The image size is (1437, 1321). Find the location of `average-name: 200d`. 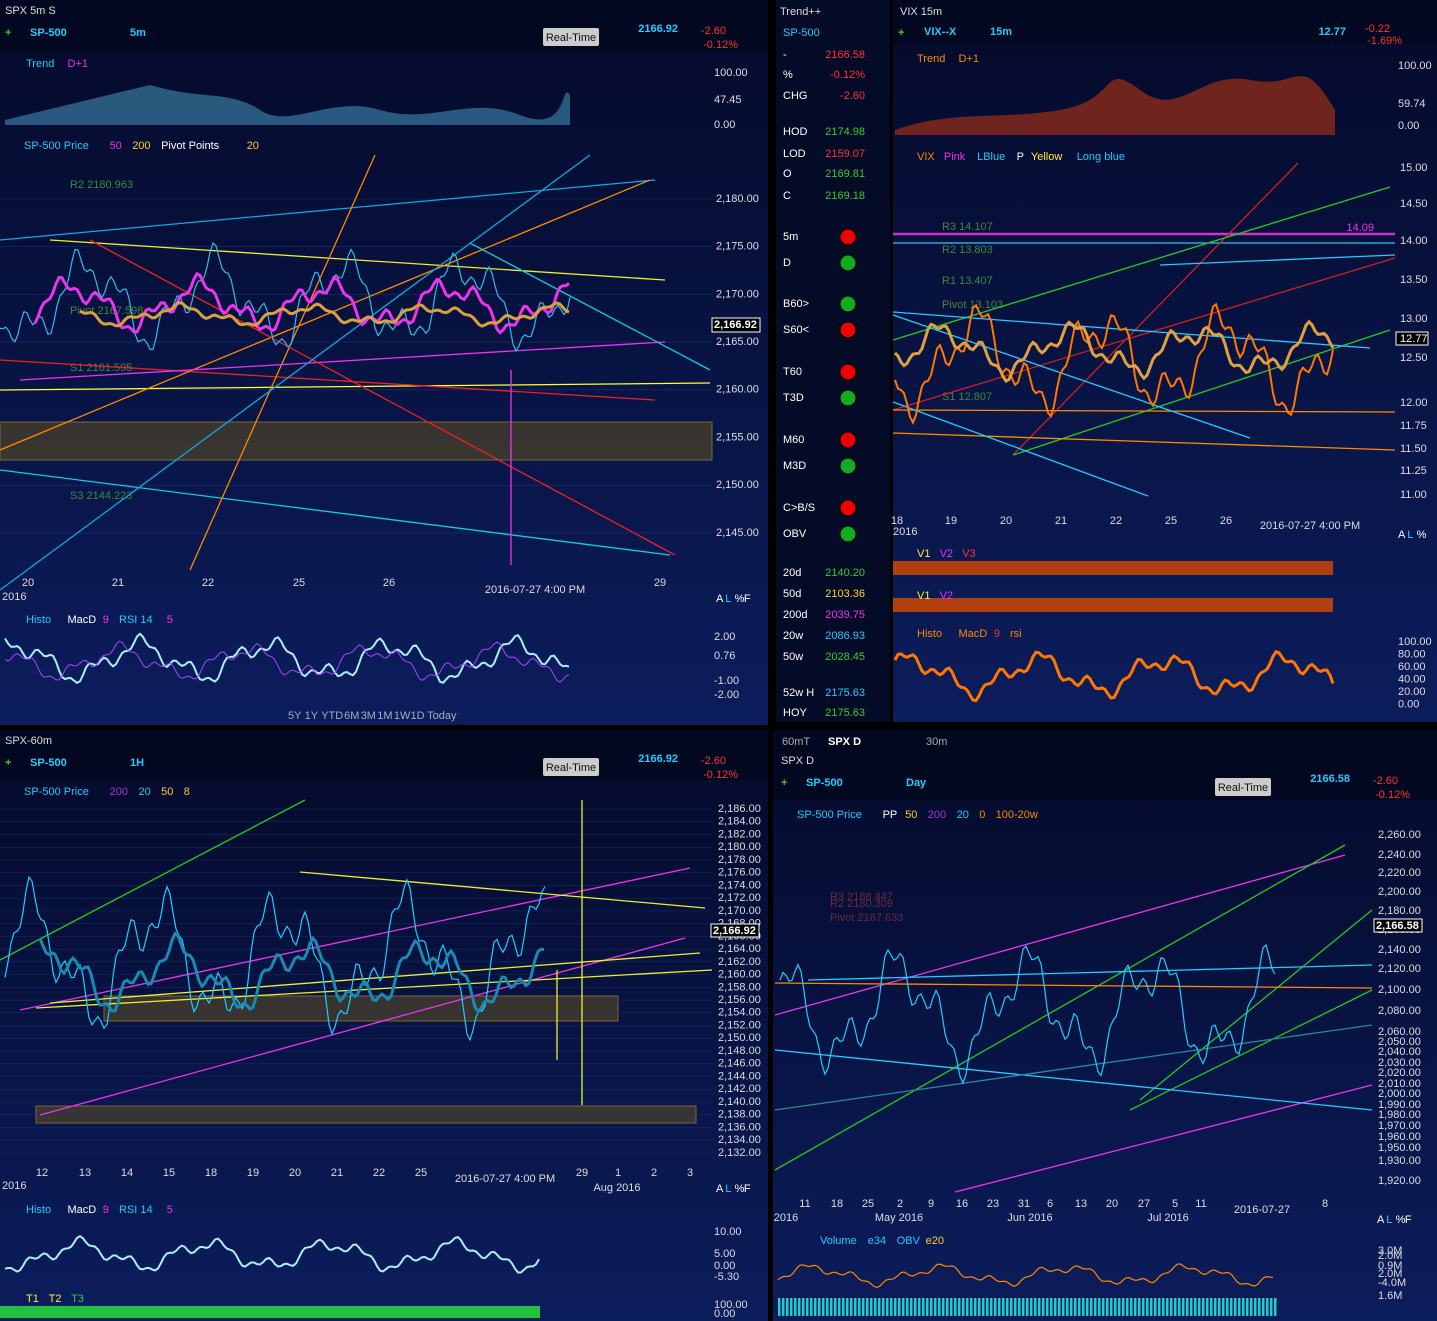

average-name: 200d is located at coordinates (795, 615).